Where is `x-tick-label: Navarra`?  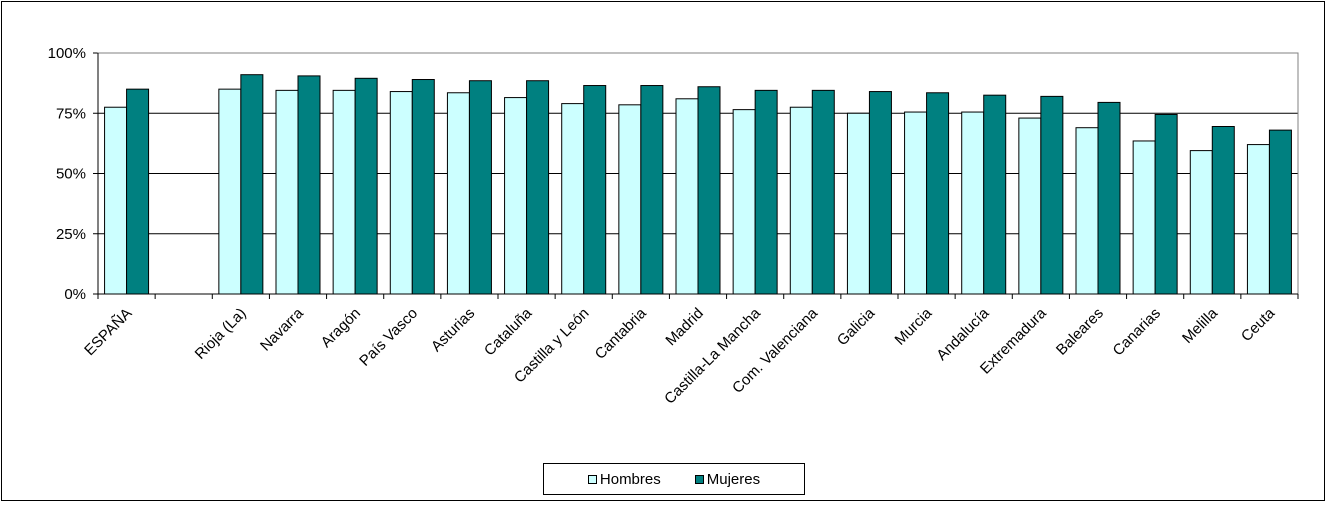
x-tick-label: Navarra is located at coordinates (282, 329).